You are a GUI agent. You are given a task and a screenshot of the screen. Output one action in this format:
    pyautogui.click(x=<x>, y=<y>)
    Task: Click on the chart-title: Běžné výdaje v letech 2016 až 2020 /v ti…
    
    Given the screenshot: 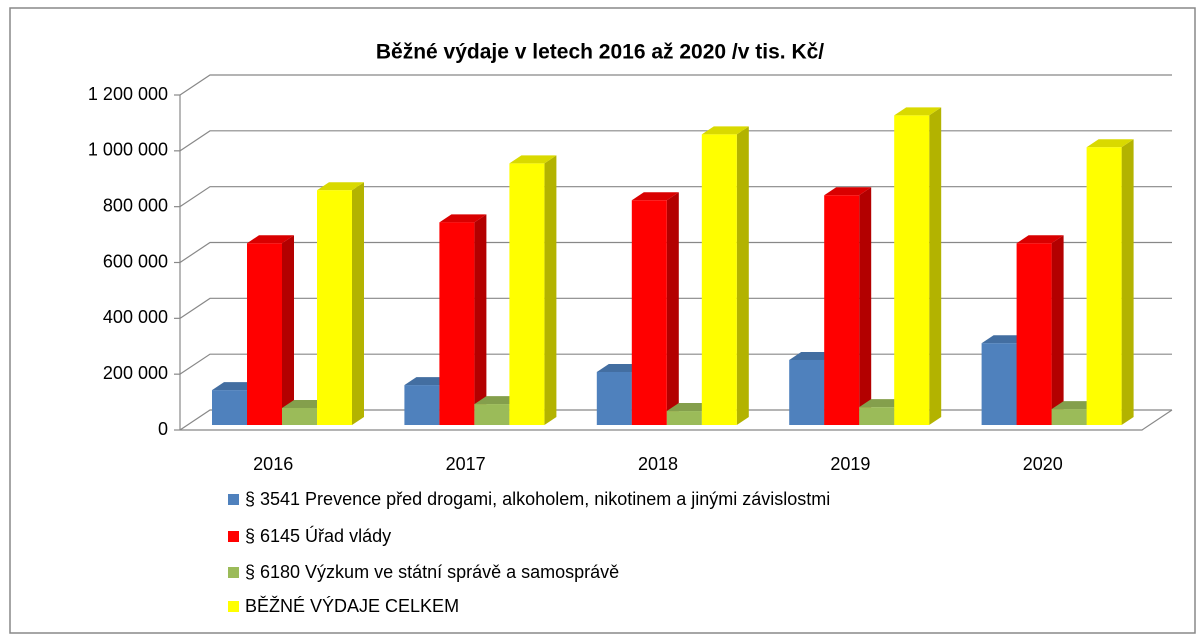 What is the action you would take?
    pyautogui.click(x=600, y=52)
    